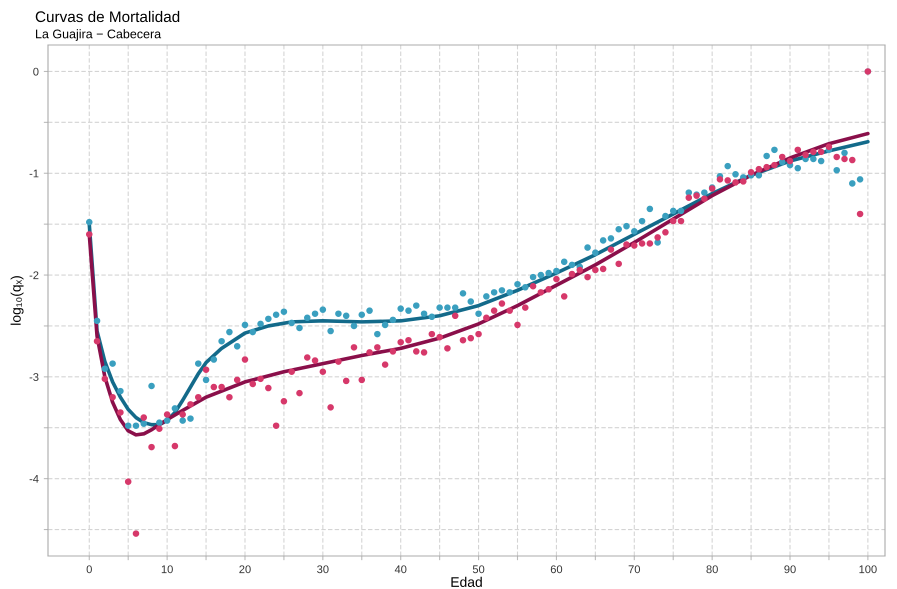 The image size is (897, 589). Describe the element at coordinates (634, 569) in the screenshot. I see `x-tick-label: 70` at that location.